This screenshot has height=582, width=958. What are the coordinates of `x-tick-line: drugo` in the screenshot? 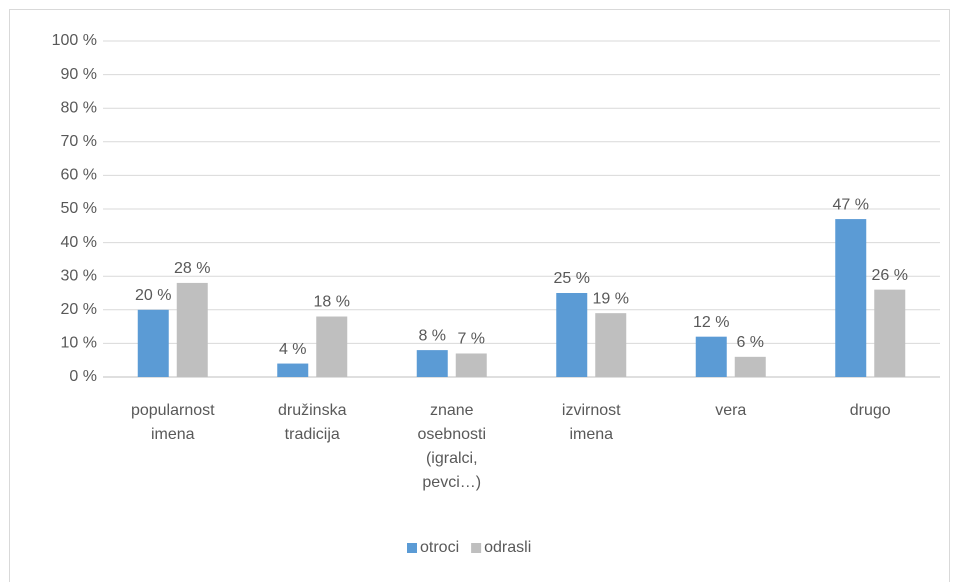 It's located at (870, 410).